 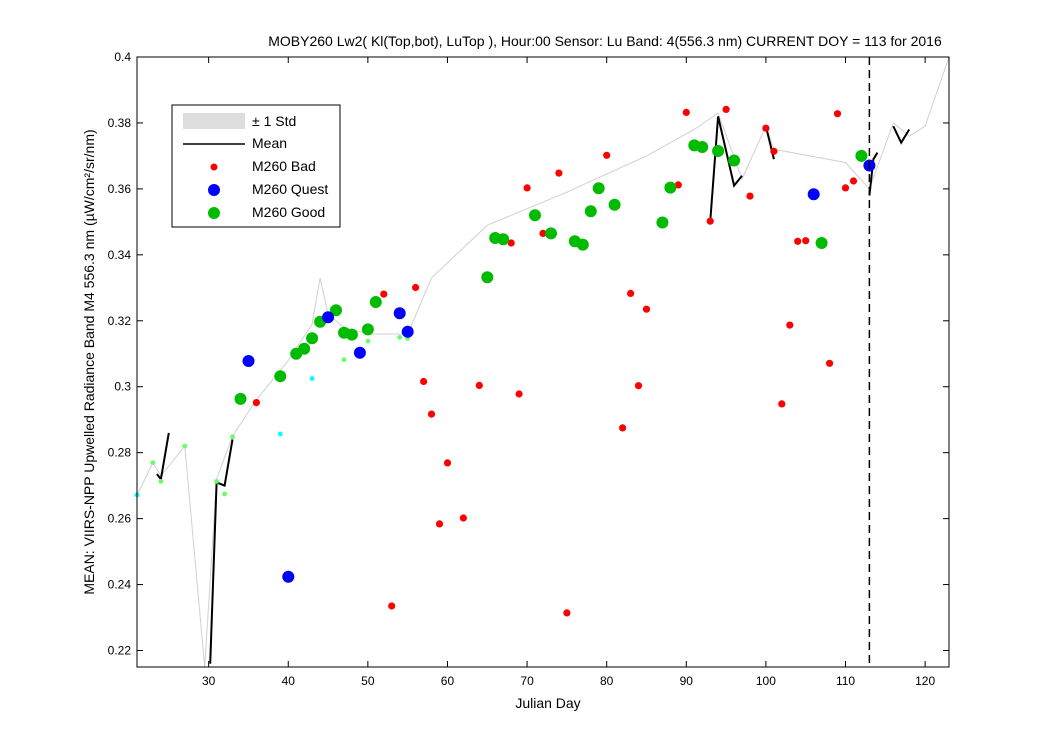 I want to click on y-tick-label: 0.24, so click(x=120, y=585).